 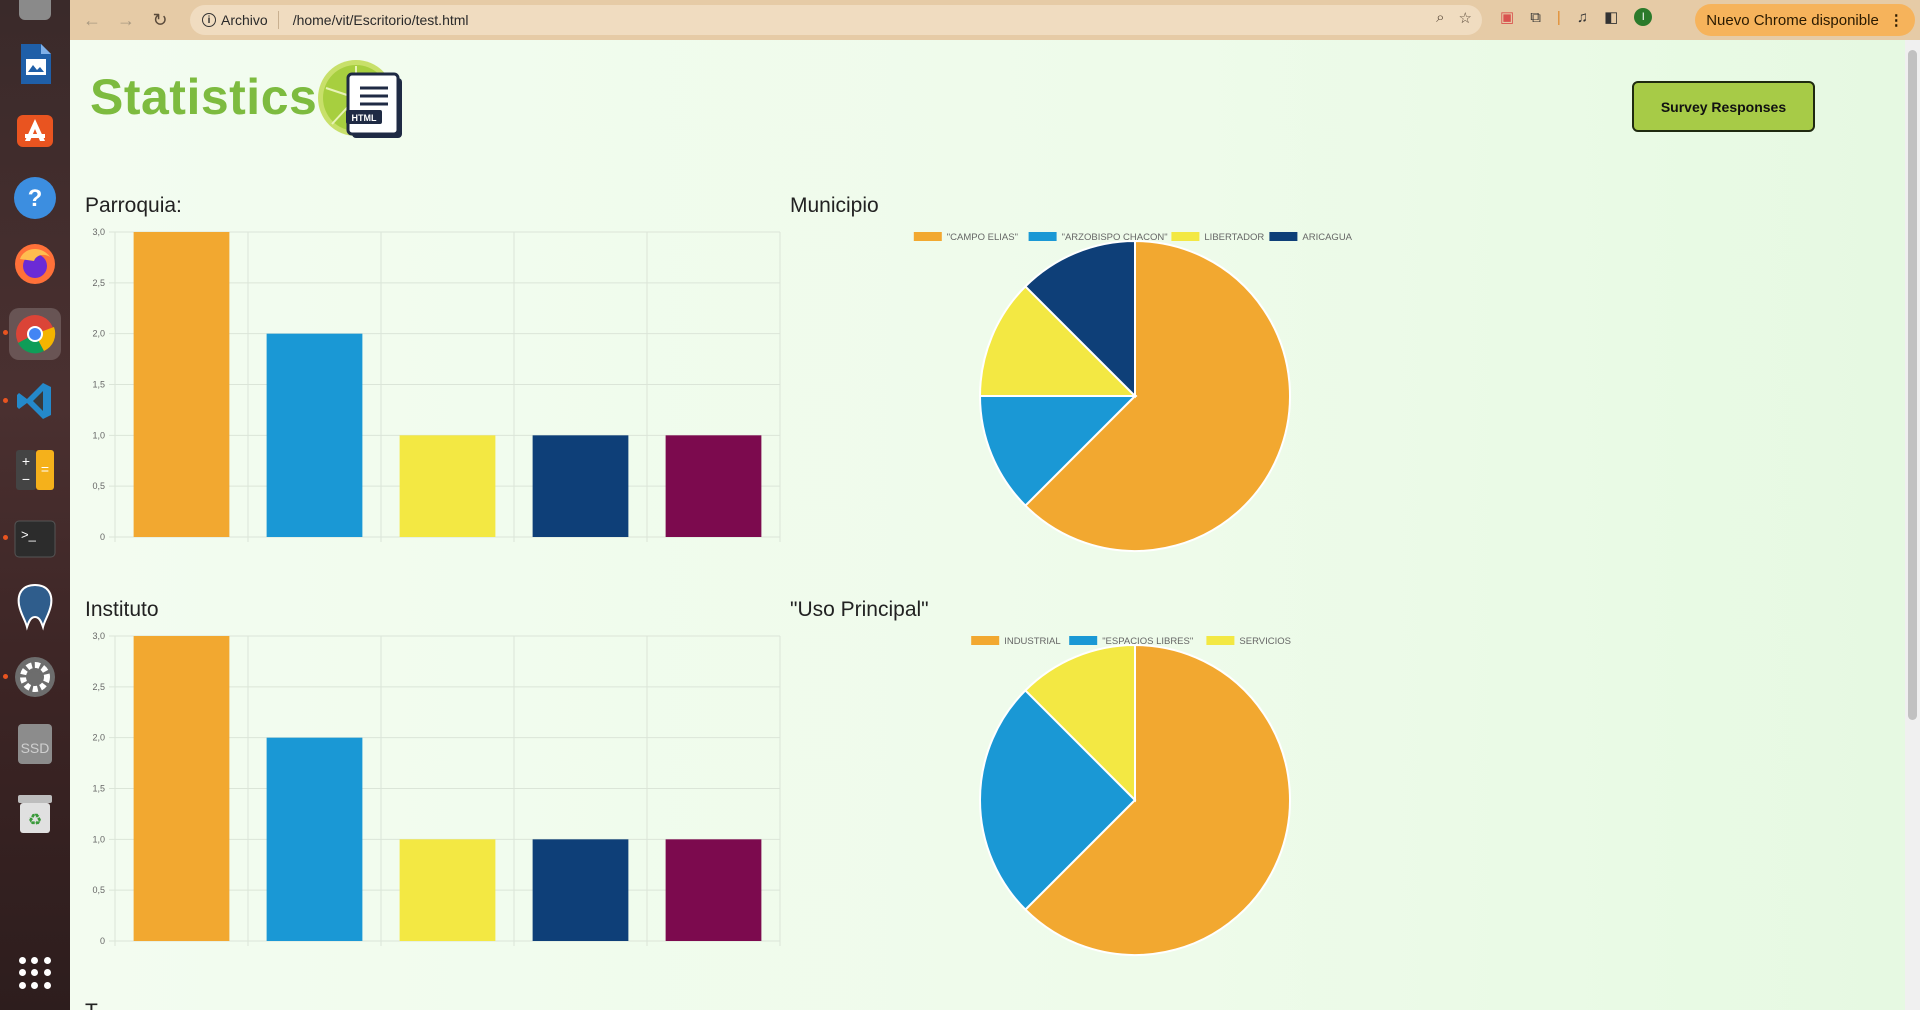 I want to click on info-icon: i, so click(x=209, y=20).